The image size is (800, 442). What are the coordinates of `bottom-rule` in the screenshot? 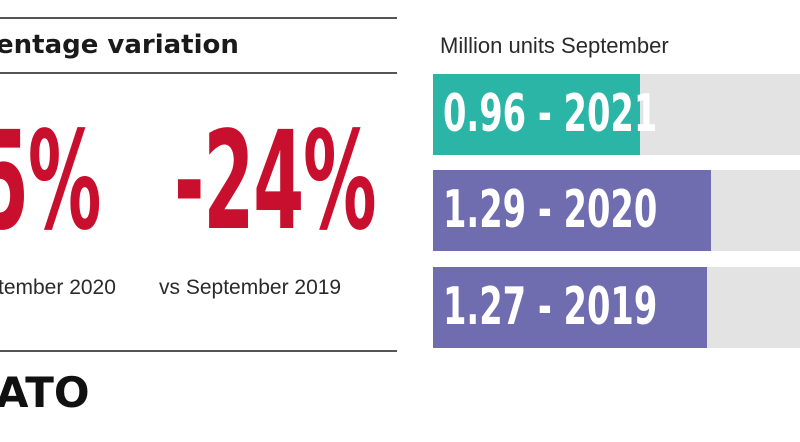 It's located at (198, 351).